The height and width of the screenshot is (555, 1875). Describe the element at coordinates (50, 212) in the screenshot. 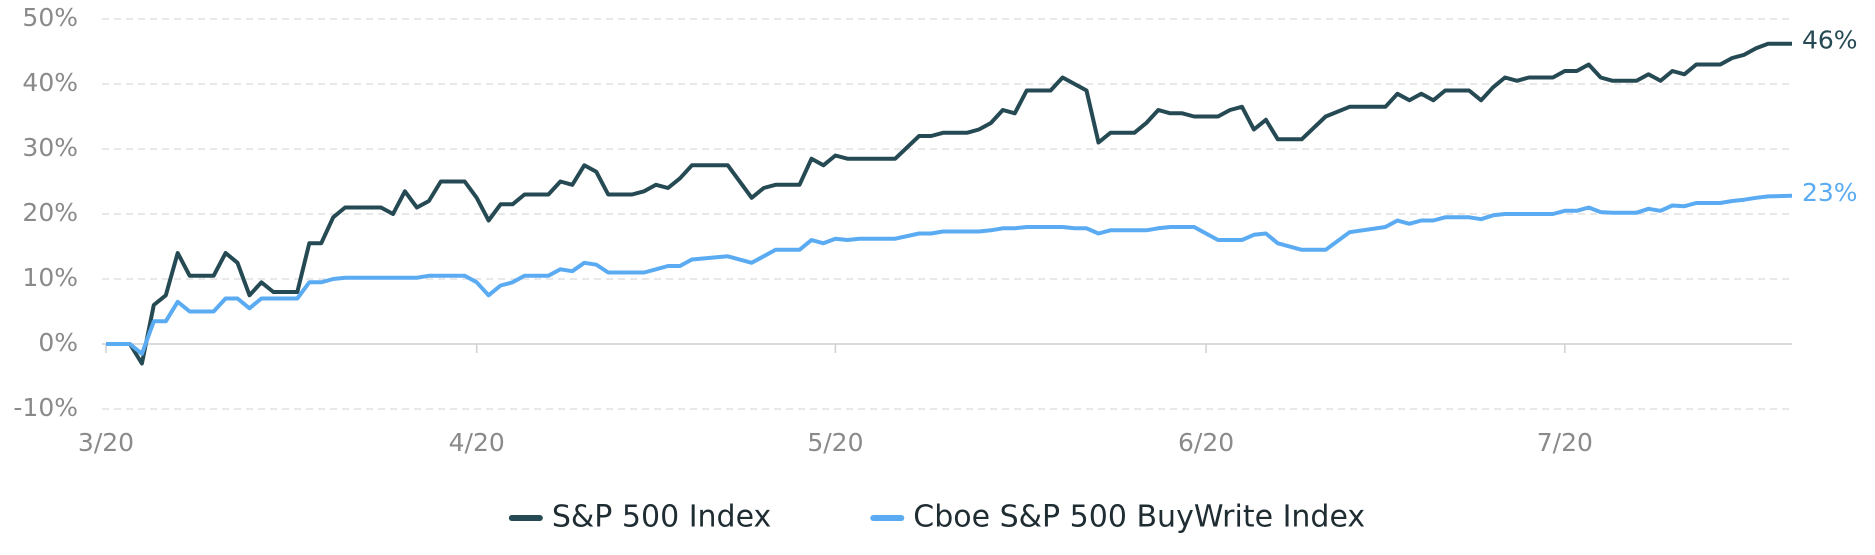

I see `y-tick-label: 20%` at that location.